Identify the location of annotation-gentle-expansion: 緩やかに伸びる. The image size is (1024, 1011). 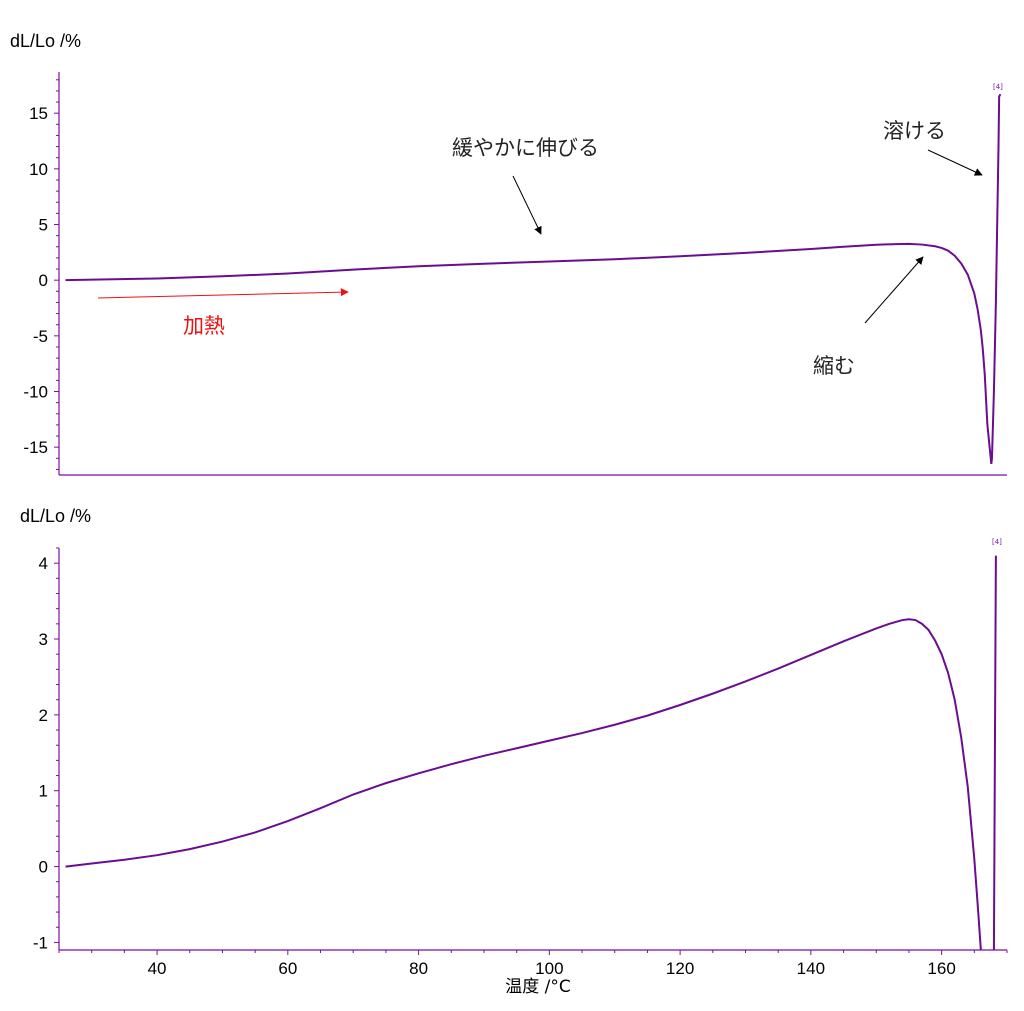
(525, 148).